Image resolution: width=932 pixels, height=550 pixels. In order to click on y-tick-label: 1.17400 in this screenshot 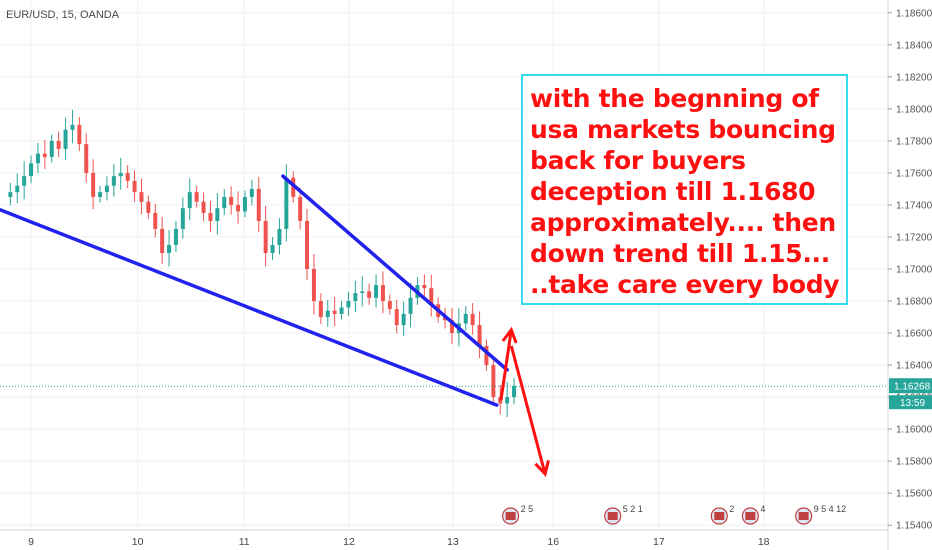, I will do `click(914, 205)`.